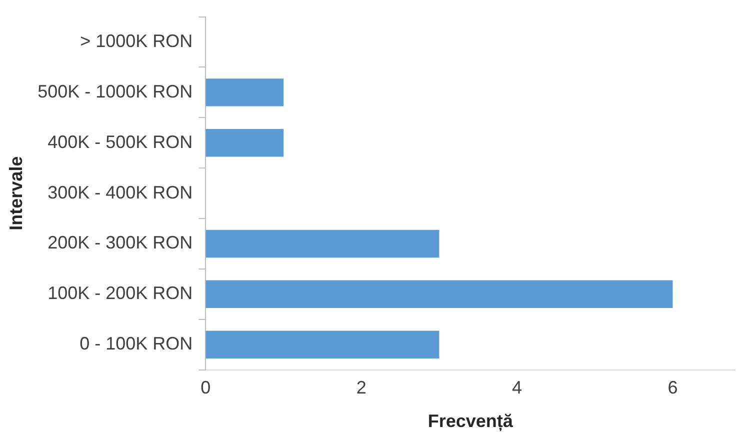  I want to click on y-tick-label: 500K - 1000K RON, so click(115, 91).